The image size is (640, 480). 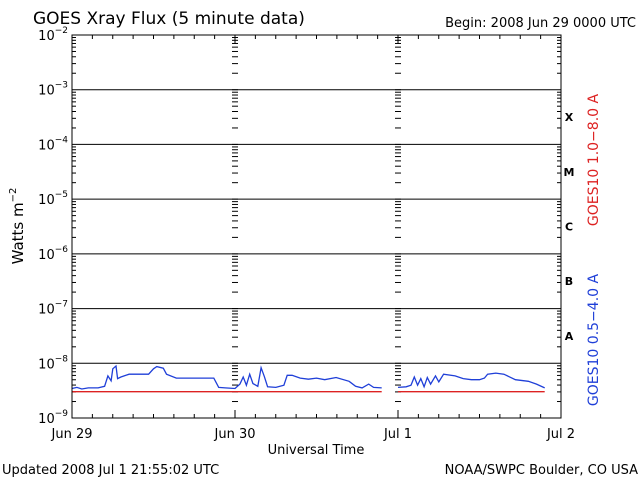 What do you see at coordinates (72, 434) in the screenshot?
I see `x-tick-label: Jun 29` at bounding box center [72, 434].